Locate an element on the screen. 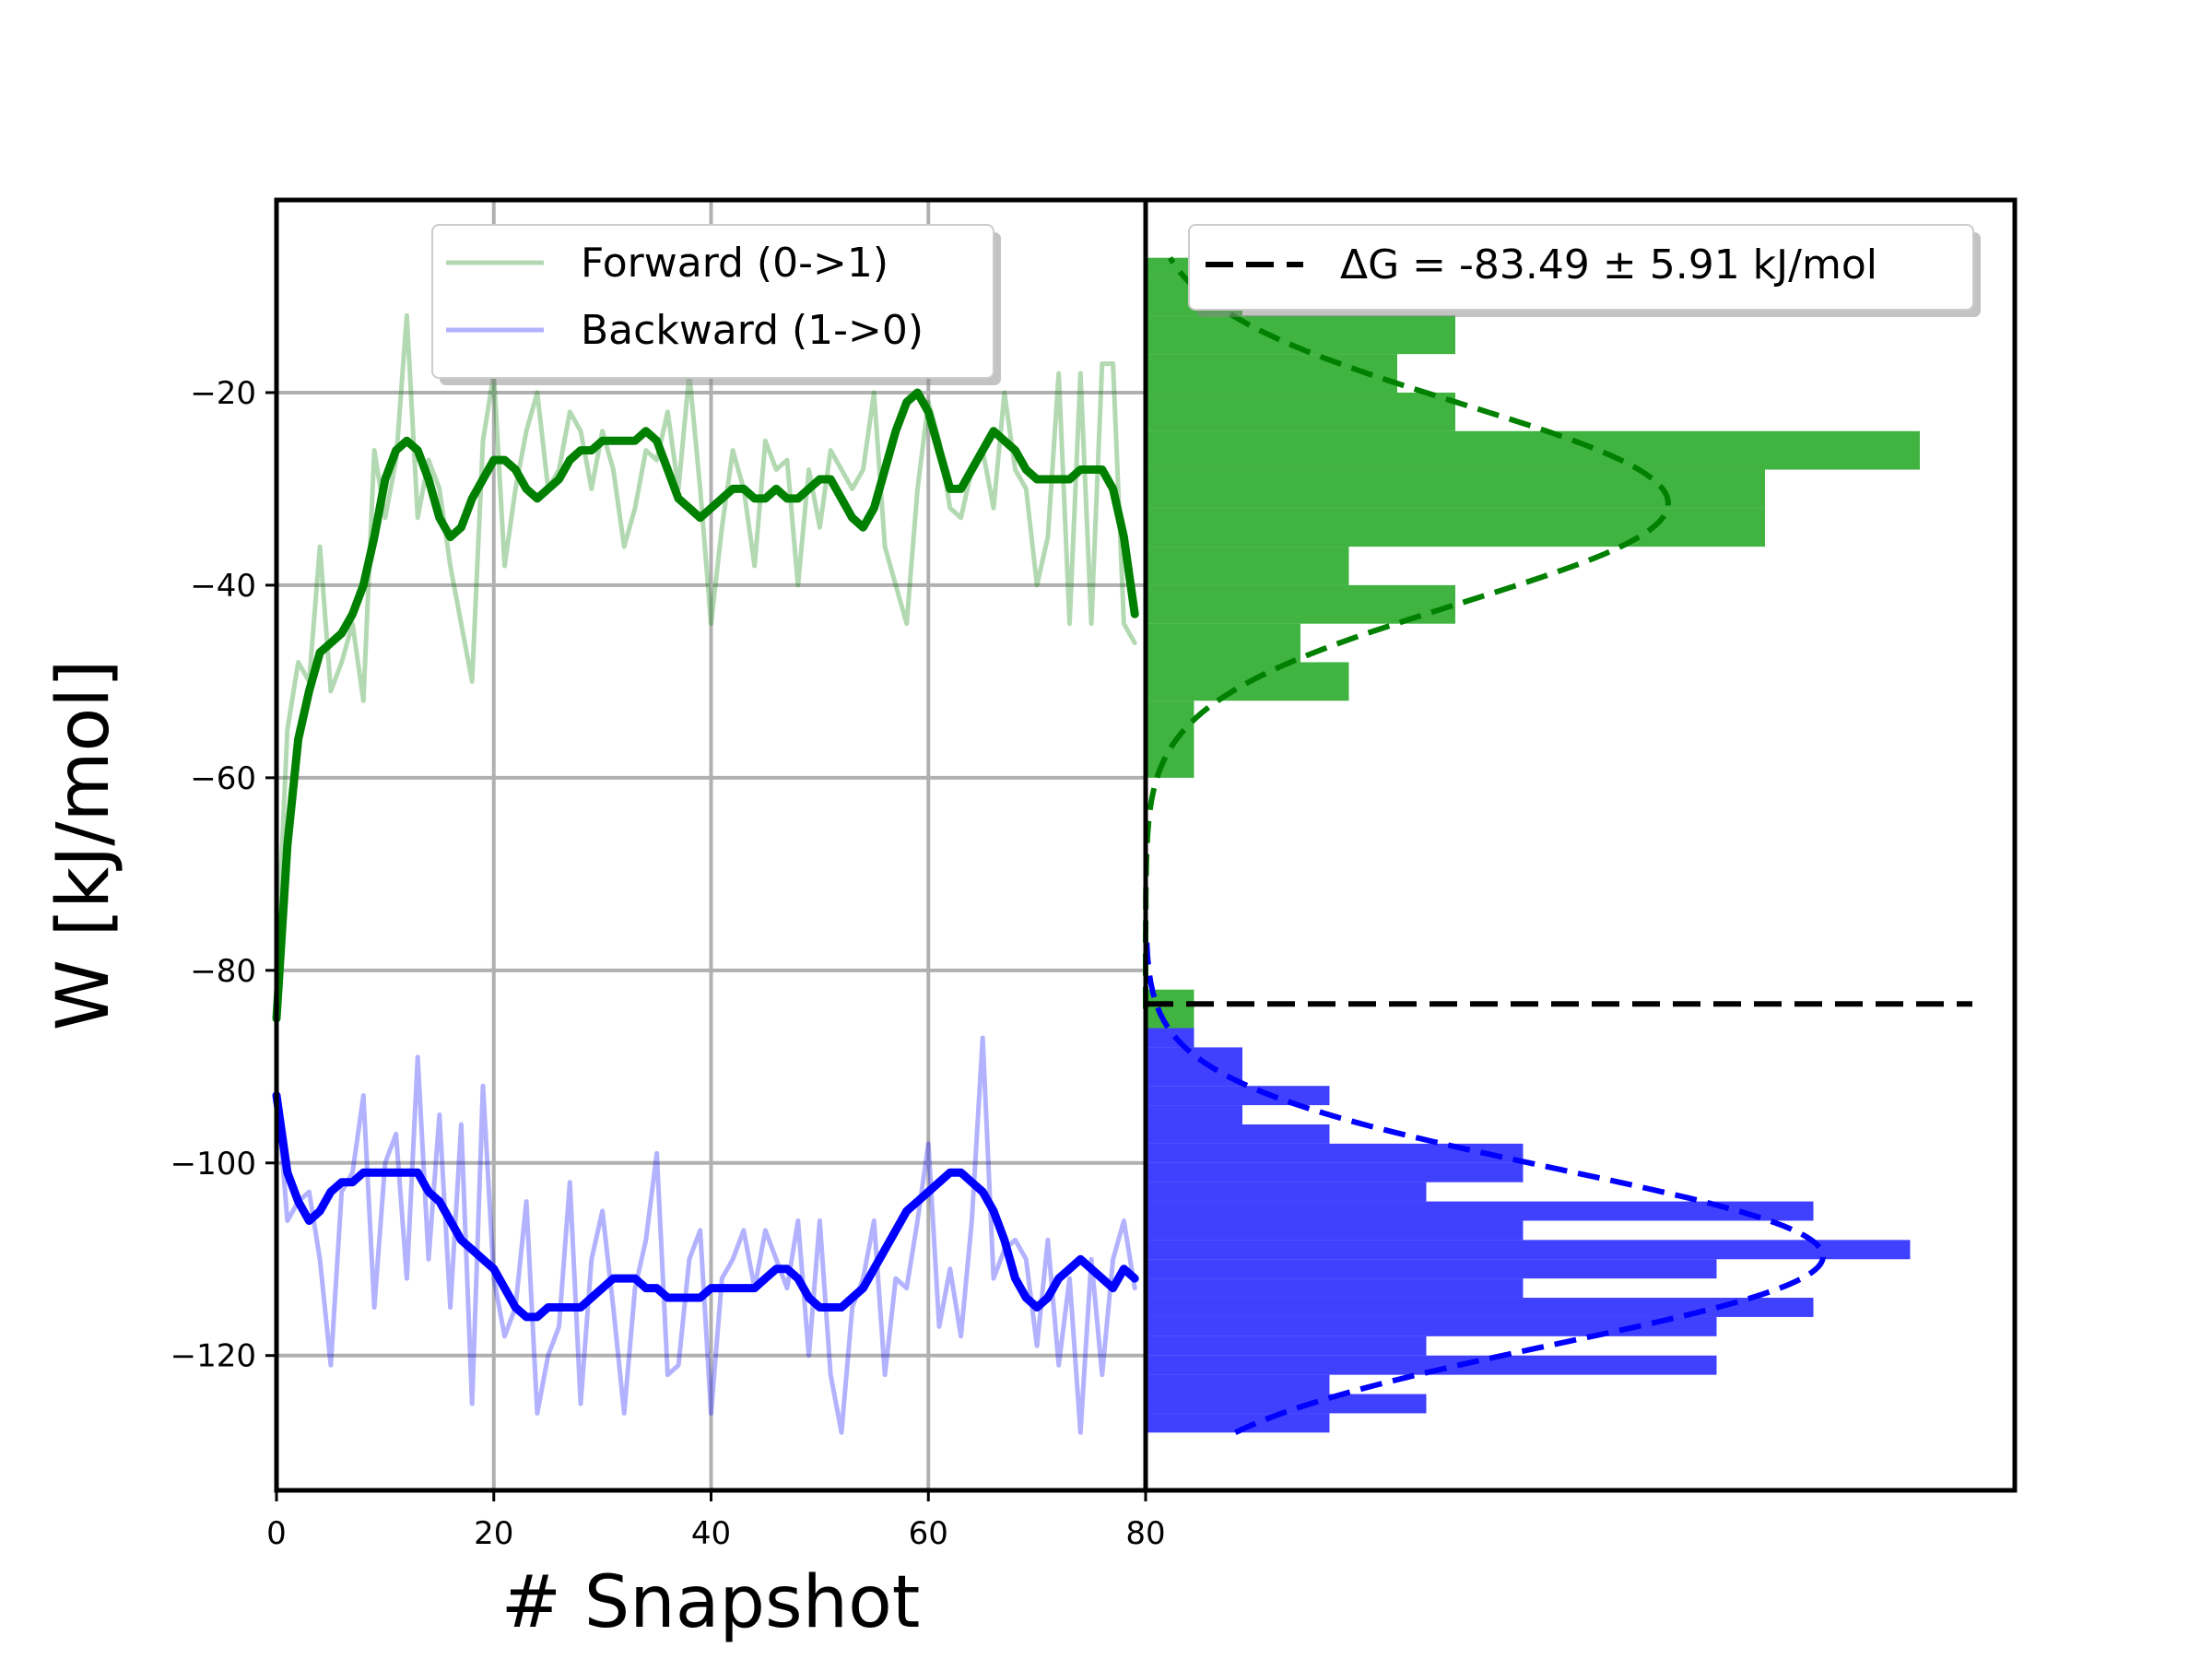 The width and height of the screenshot is (2212, 1659). y-axis-ticks: −120 −100 −80 −60 −40 −20 is located at coordinates (223, 875).